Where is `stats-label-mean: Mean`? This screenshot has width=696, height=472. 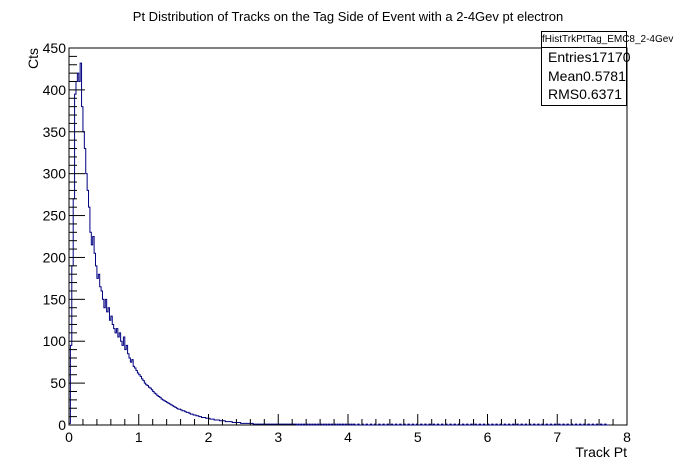
stats-label-mean: Mean is located at coordinates (566, 75).